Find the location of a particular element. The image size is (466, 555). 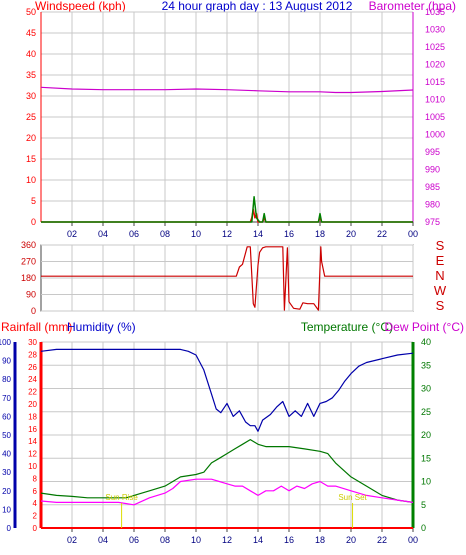

x-tick-label: 18 is located at coordinates (320, 540).